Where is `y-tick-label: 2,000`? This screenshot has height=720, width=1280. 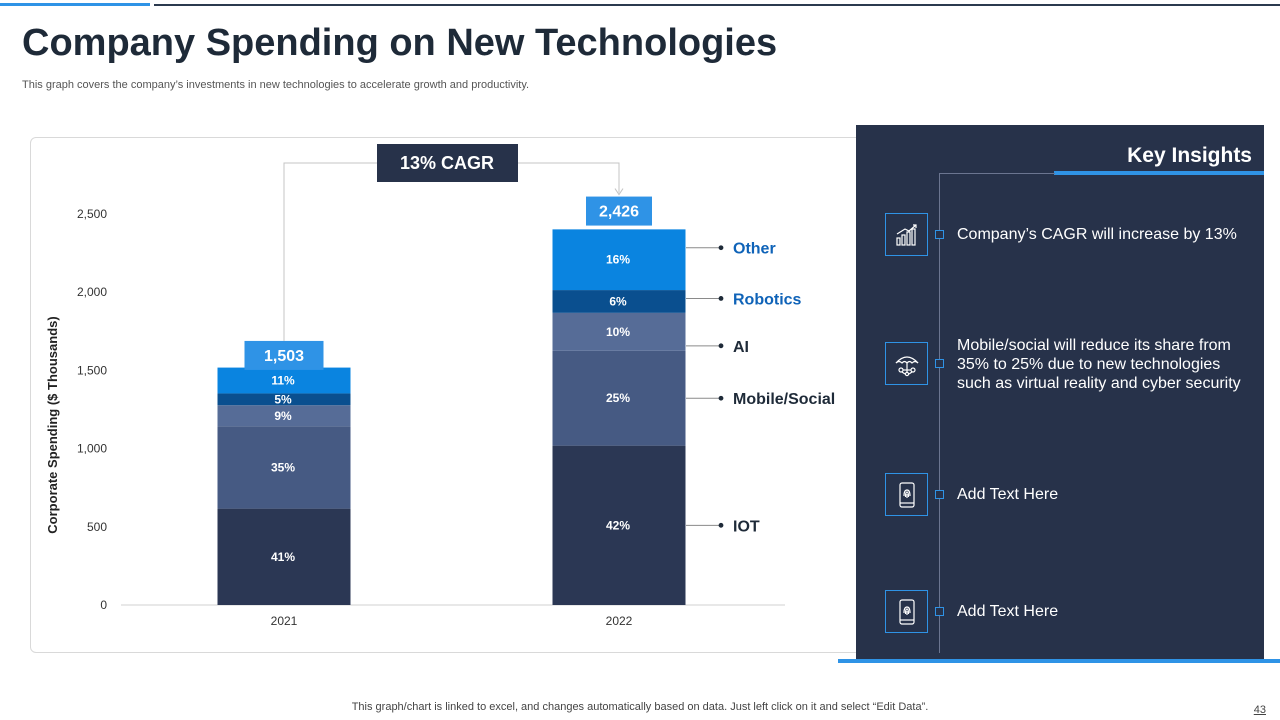
y-tick-label: 2,000 is located at coordinates (92, 292).